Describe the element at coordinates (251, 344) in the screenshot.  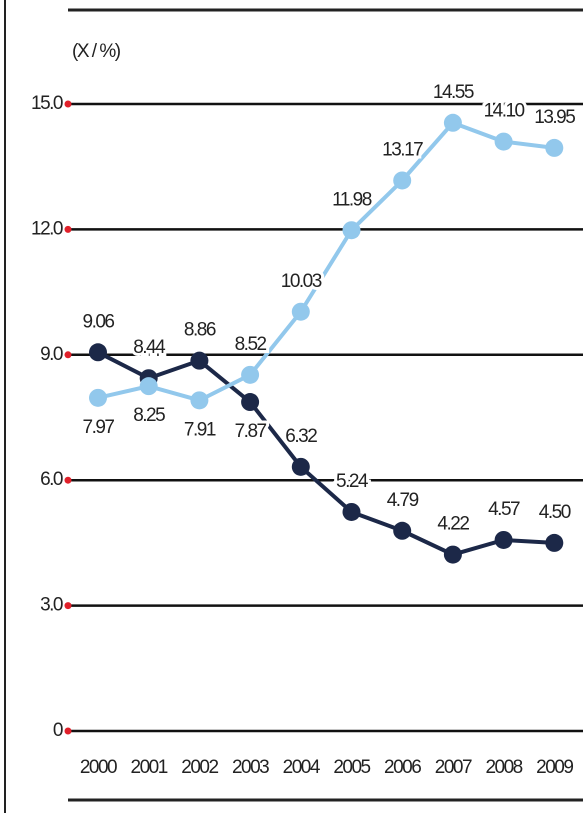
I see `data-label: 8.52` at that location.